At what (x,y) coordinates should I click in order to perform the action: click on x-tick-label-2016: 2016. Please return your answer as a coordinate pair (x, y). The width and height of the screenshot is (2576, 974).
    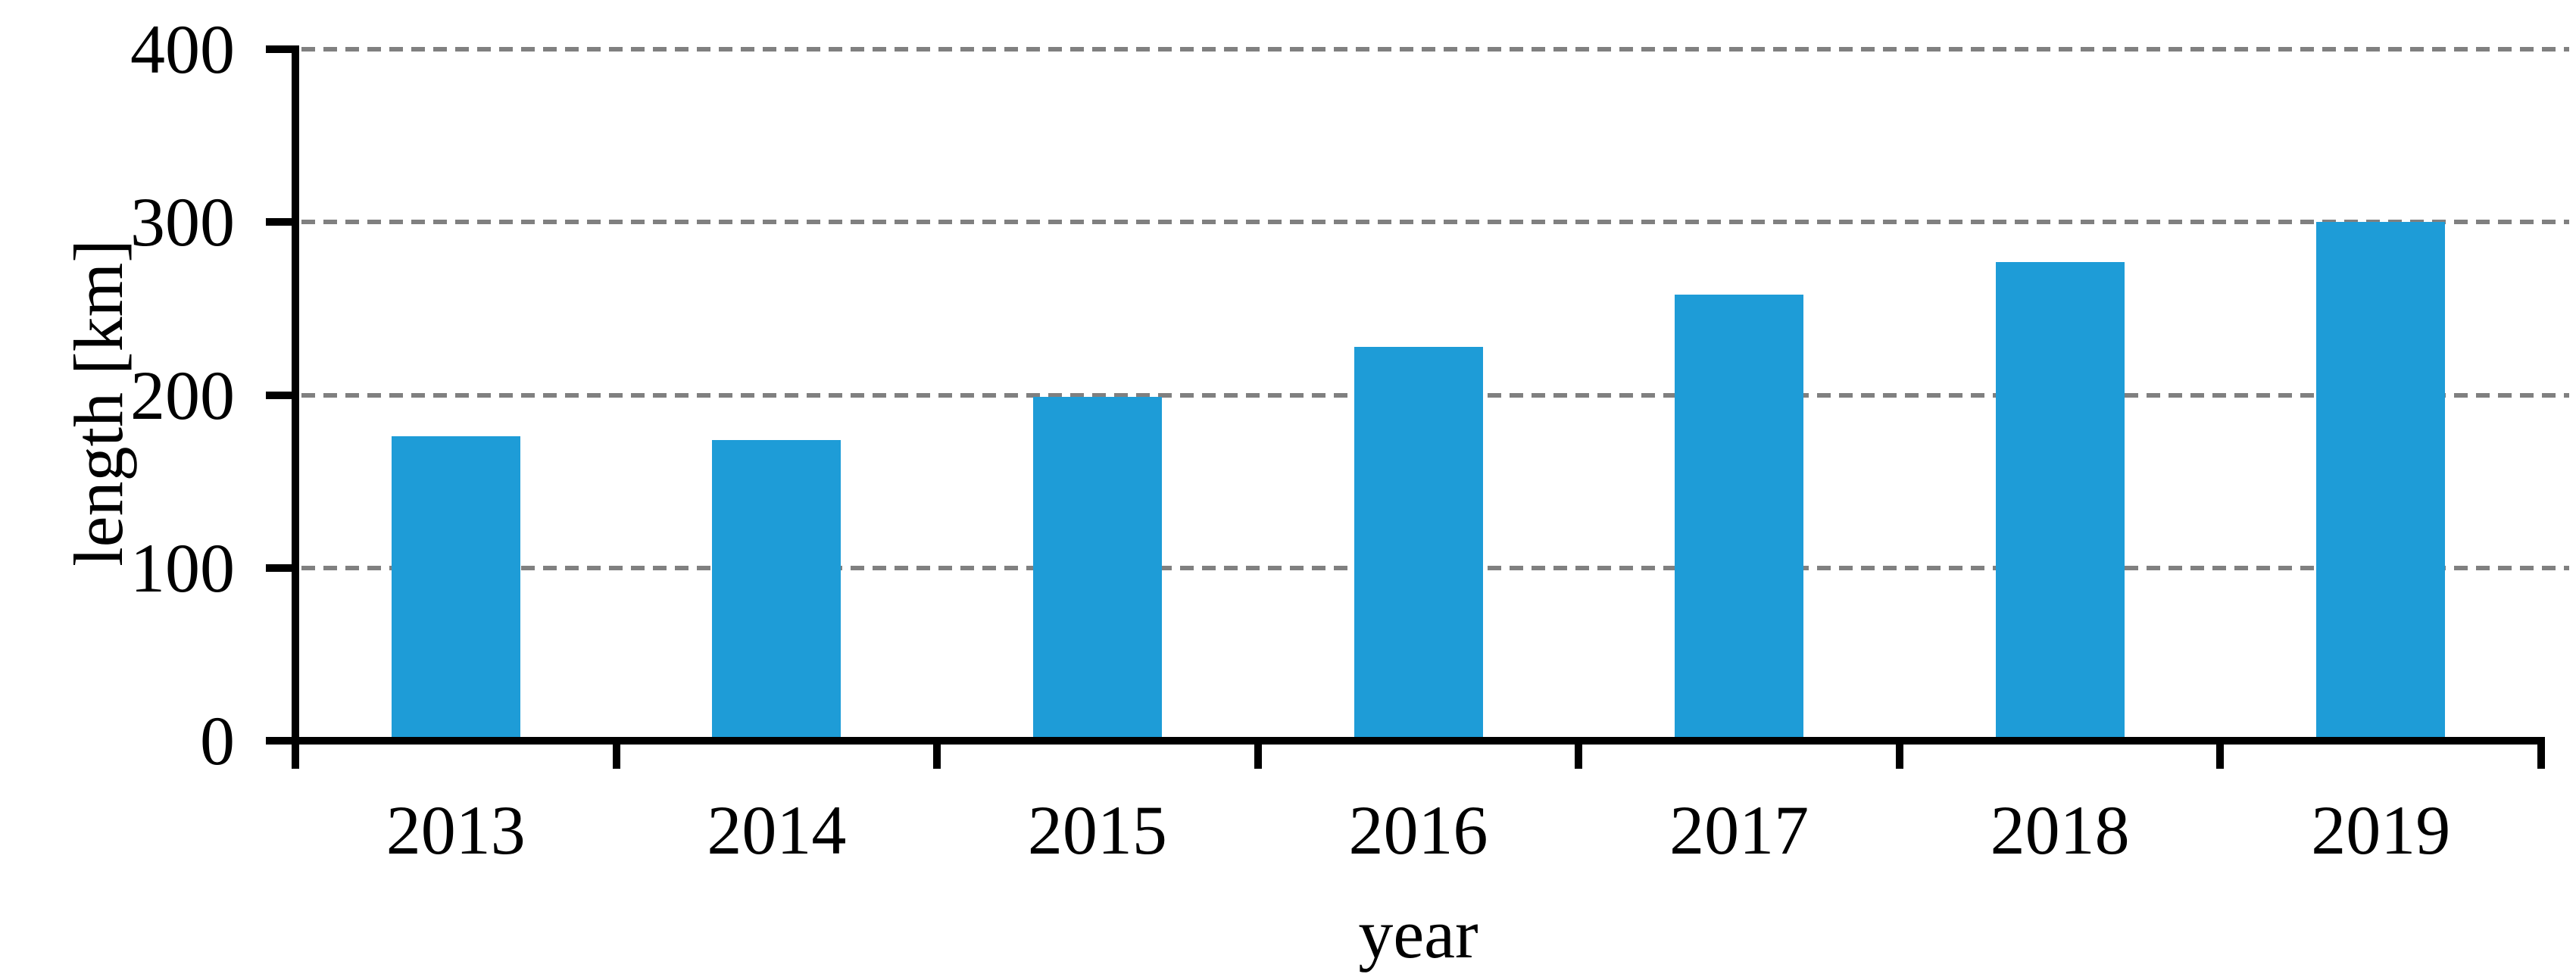
    Looking at the image, I should click on (1418, 830).